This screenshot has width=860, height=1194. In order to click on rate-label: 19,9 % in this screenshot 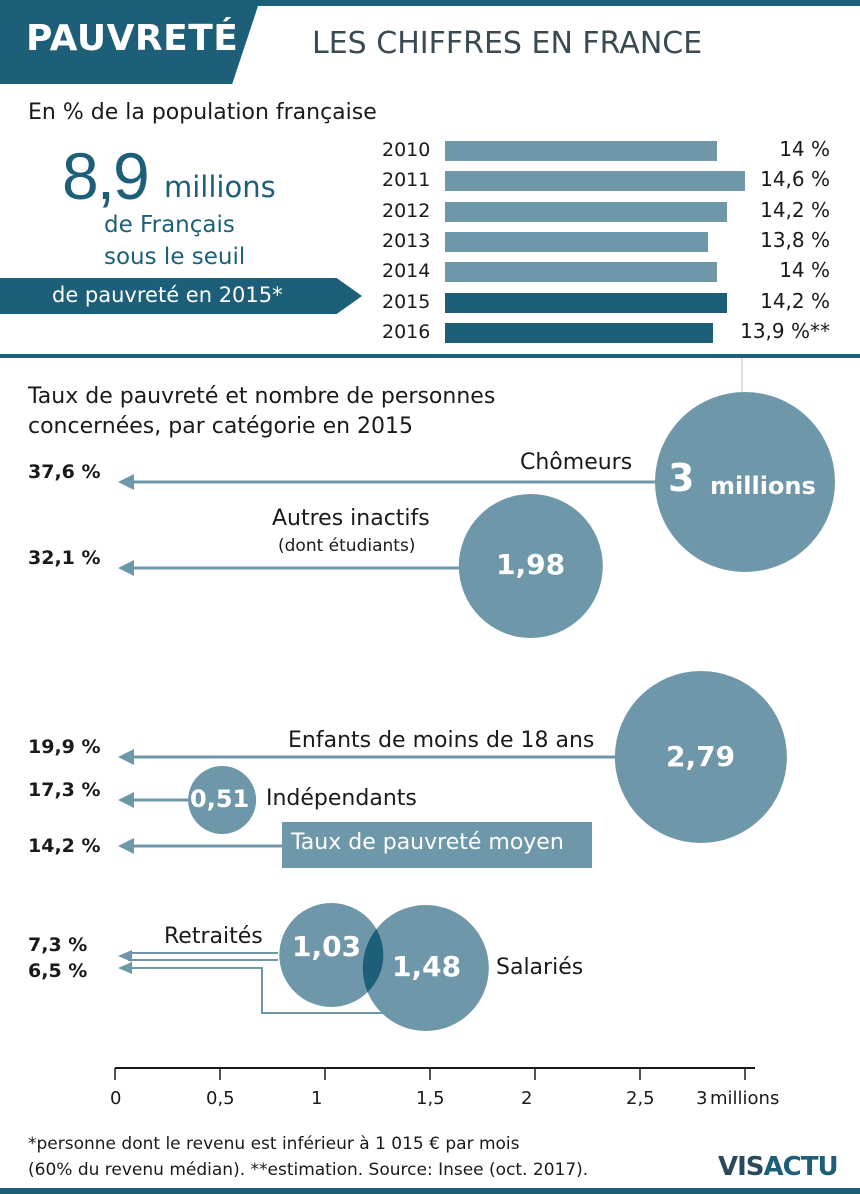, I will do `click(64, 747)`.